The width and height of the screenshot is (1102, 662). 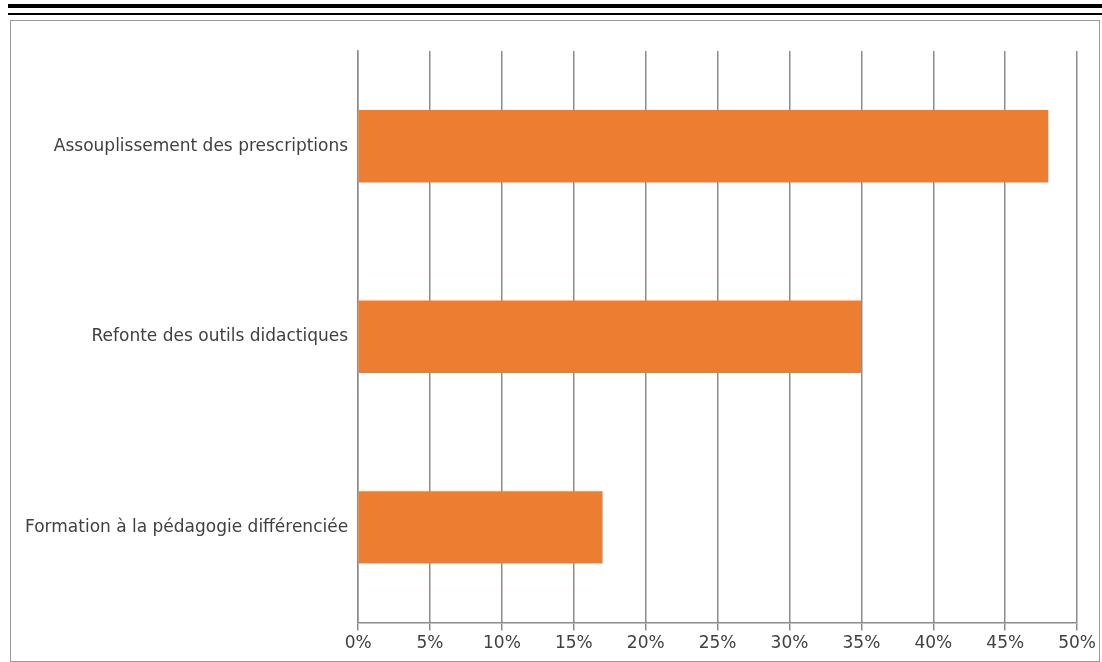 I want to click on x-tick-label: 0%, so click(x=358, y=642).